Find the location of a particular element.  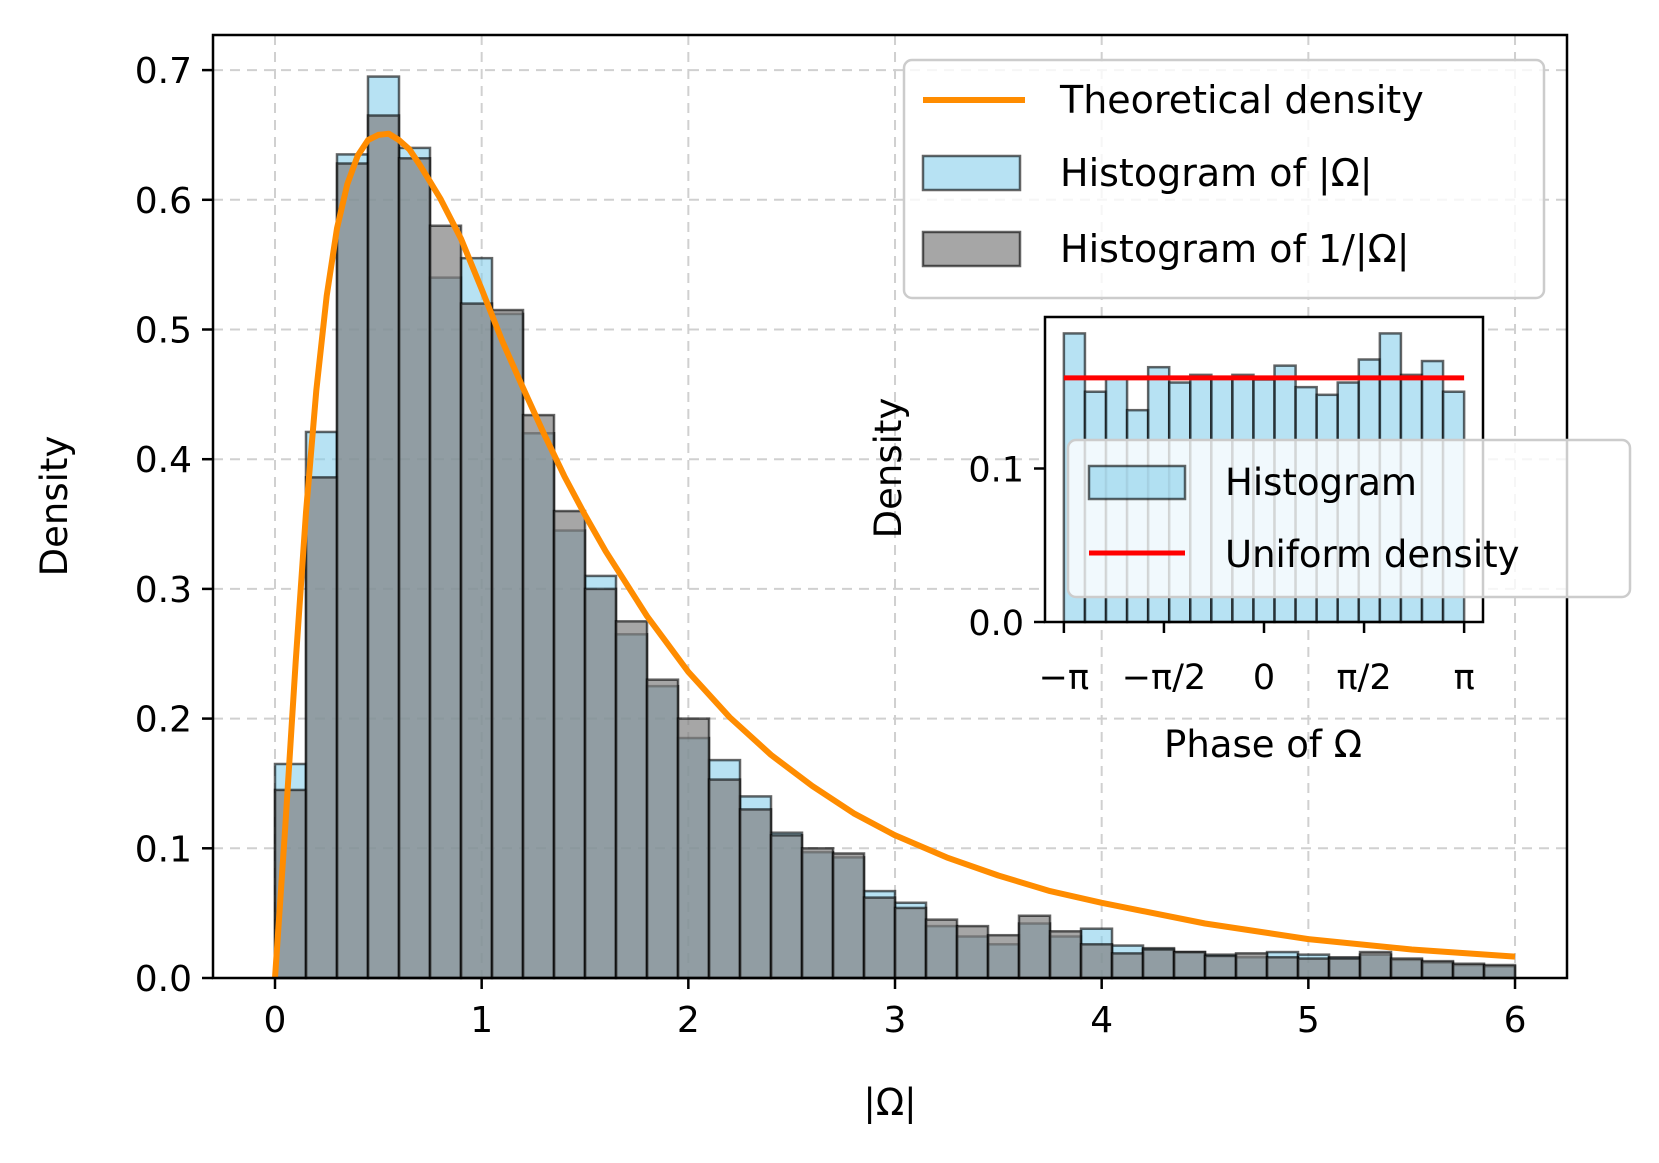

inset-y-axis-ticks: 0.0 0.1 is located at coordinates (1006, 547).